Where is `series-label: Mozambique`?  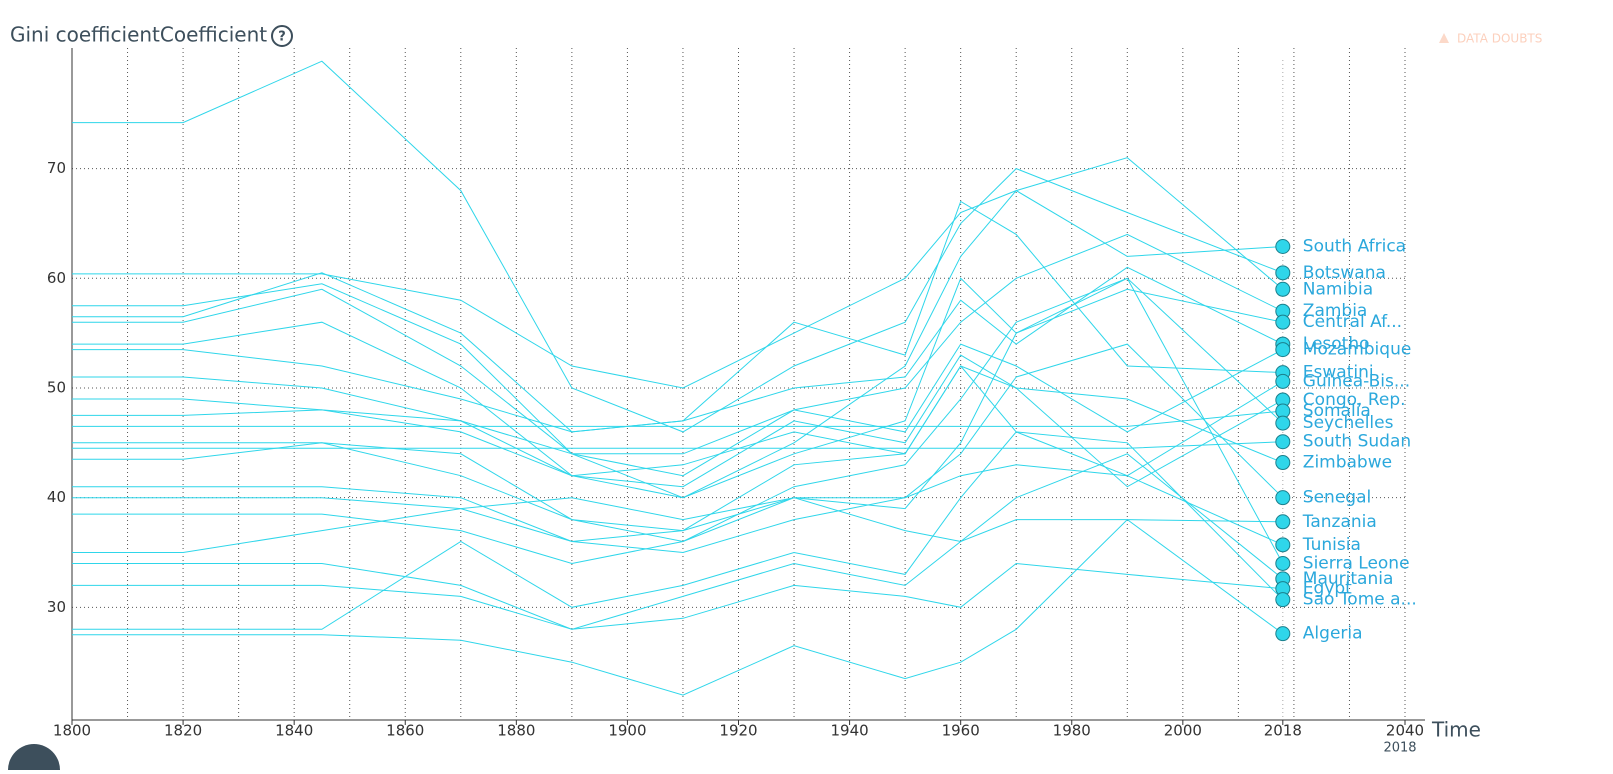 series-label: Mozambique is located at coordinates (1357, 350).